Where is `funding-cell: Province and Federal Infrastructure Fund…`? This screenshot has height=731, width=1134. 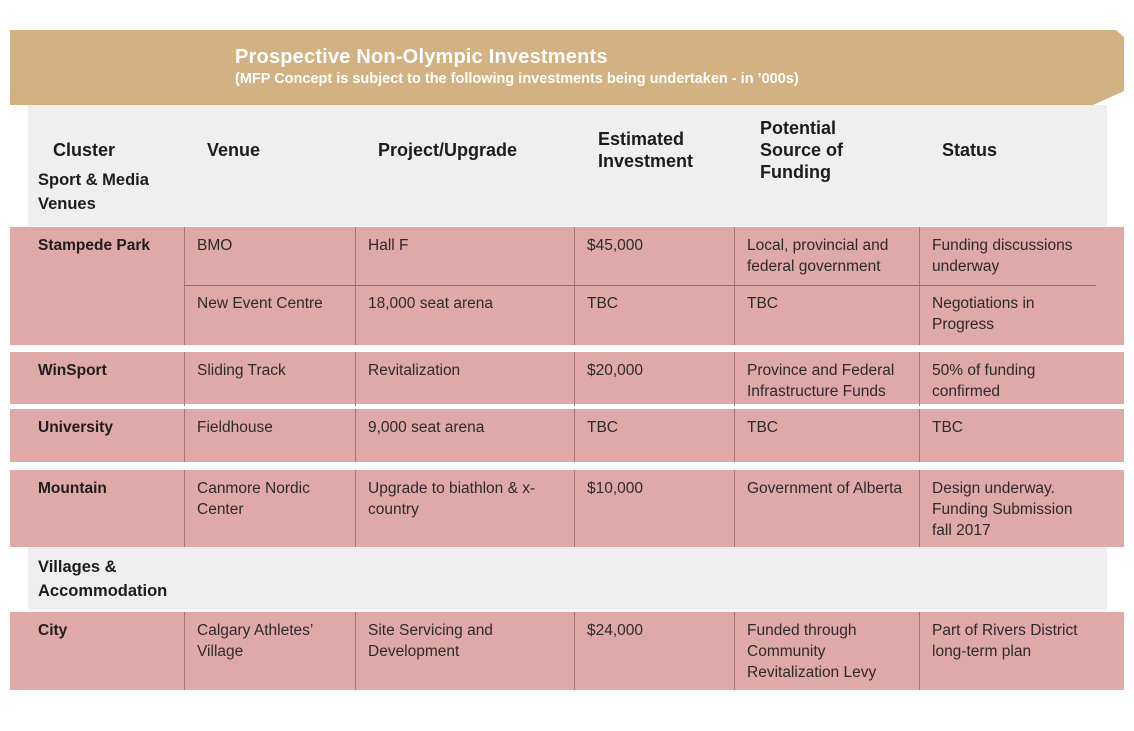 funding-cell: Province and Federal Infrastructure Fund… is located at coordinates (826, 379).